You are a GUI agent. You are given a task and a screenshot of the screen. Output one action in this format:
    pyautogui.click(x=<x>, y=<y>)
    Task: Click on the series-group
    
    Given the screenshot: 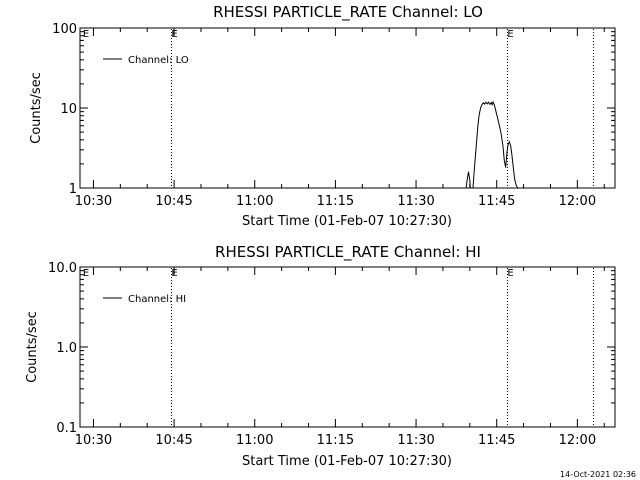 What is the action you would take?
    pyautogui.click(x=492, y=144)
    